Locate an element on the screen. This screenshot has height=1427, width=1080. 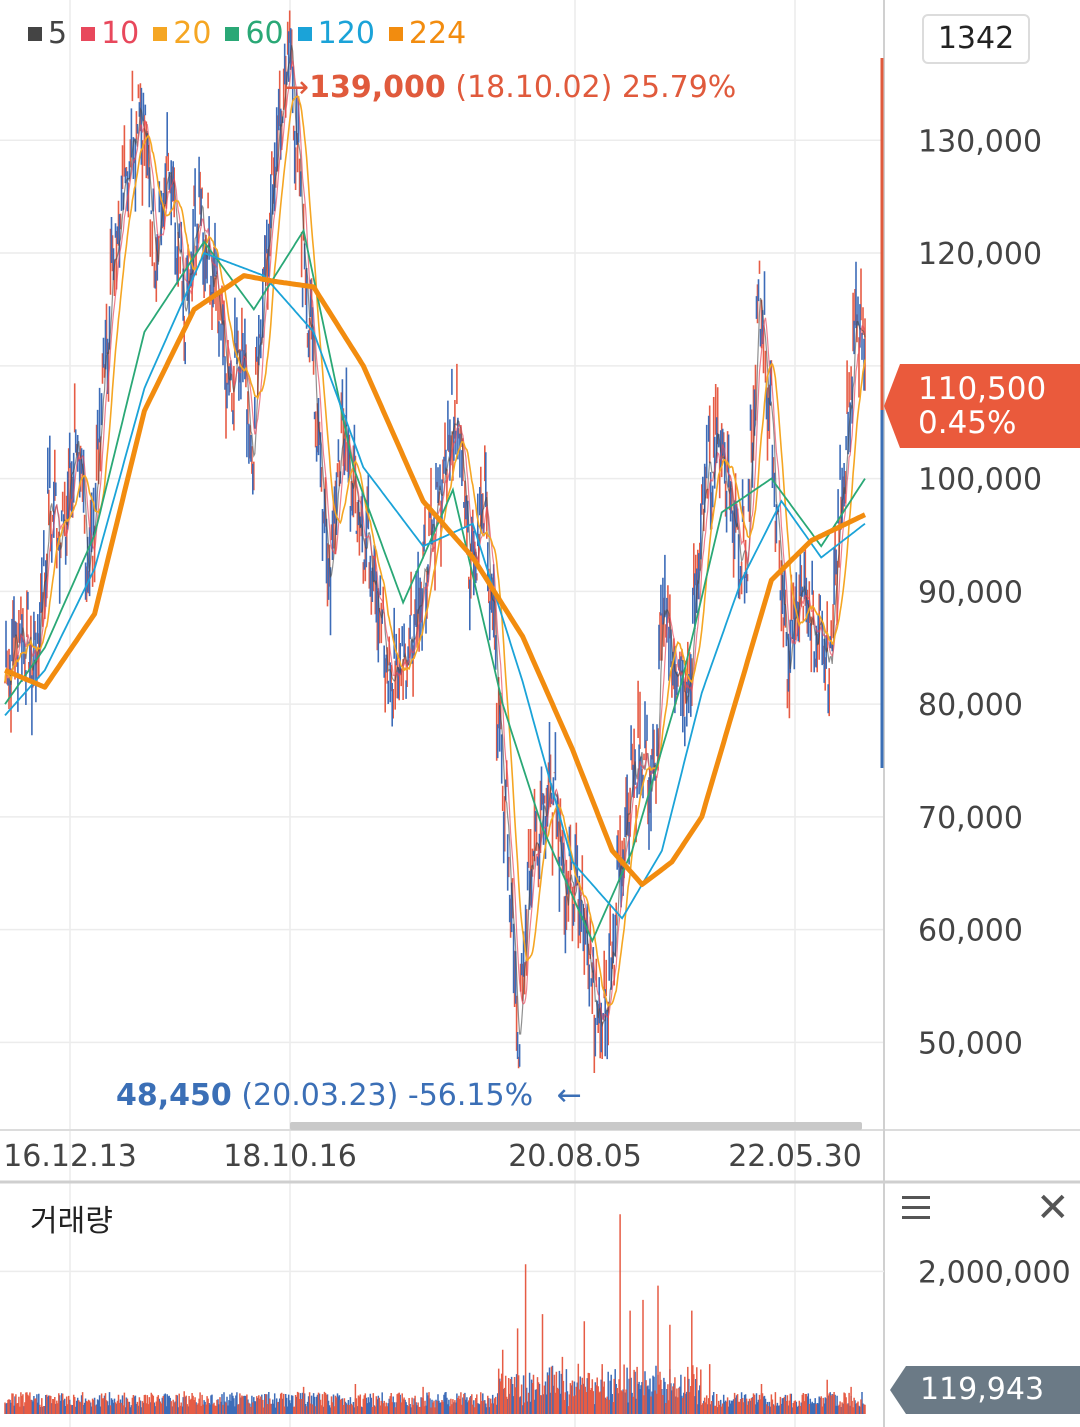
y-tick-label: 80,000 is located at coordinates (970, 705).